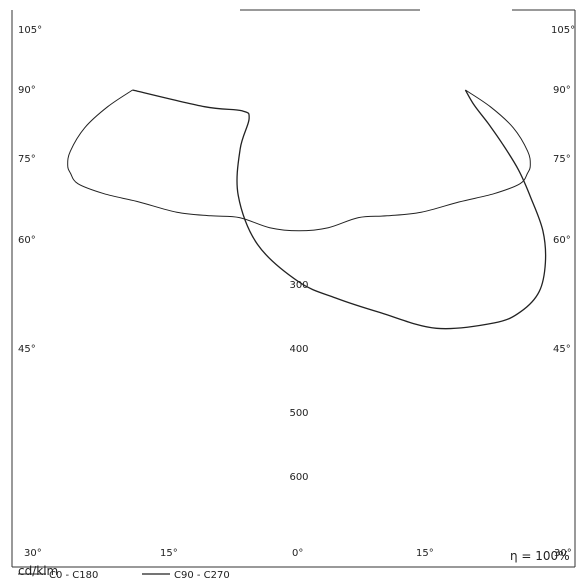 The height and width of the screenshot is (580, 582). I want to click on angle-label-bottom-30-left: 30°, so click(33, 553).